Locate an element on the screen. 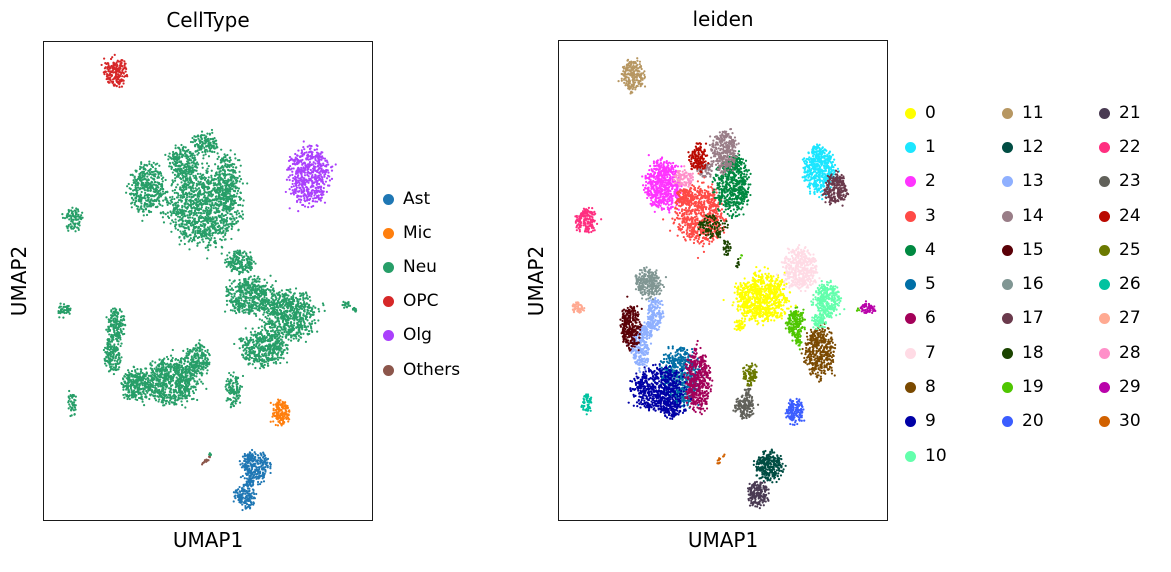 Image resolution: width=1171 pixels, height=572 pixels. leiden-xlabel: UMAP1 is located at coordinates (723, 540).